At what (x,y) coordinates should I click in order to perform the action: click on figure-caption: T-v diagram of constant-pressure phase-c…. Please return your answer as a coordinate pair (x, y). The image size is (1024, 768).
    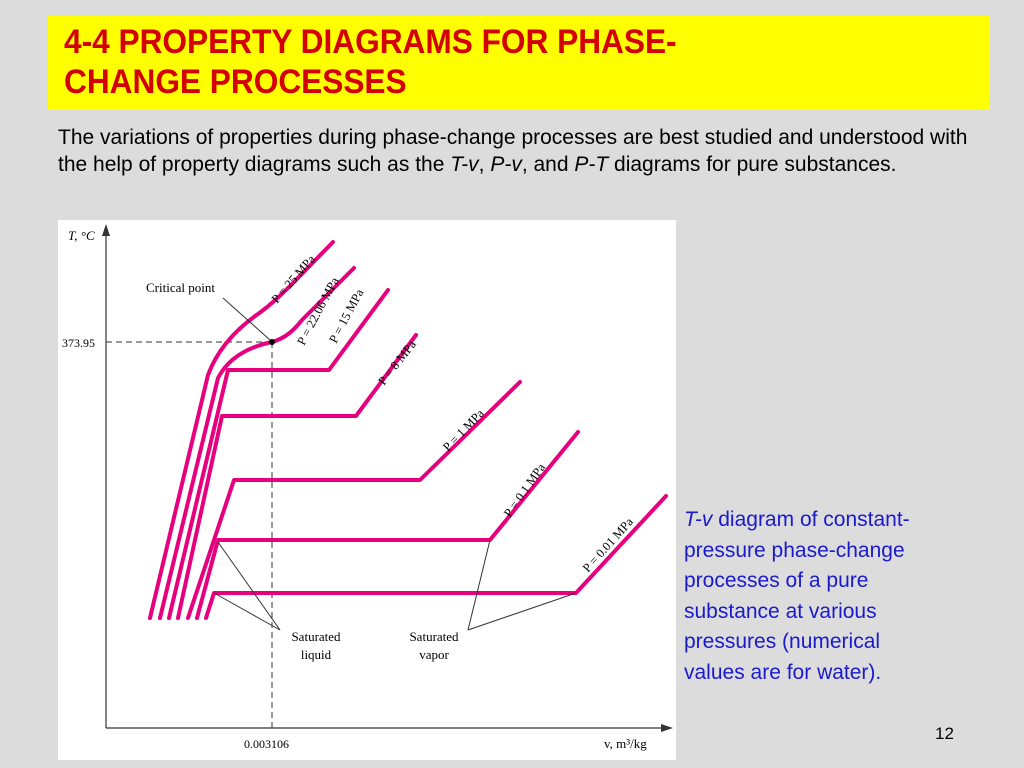
    Looking at the image, I should click on (814, 596).